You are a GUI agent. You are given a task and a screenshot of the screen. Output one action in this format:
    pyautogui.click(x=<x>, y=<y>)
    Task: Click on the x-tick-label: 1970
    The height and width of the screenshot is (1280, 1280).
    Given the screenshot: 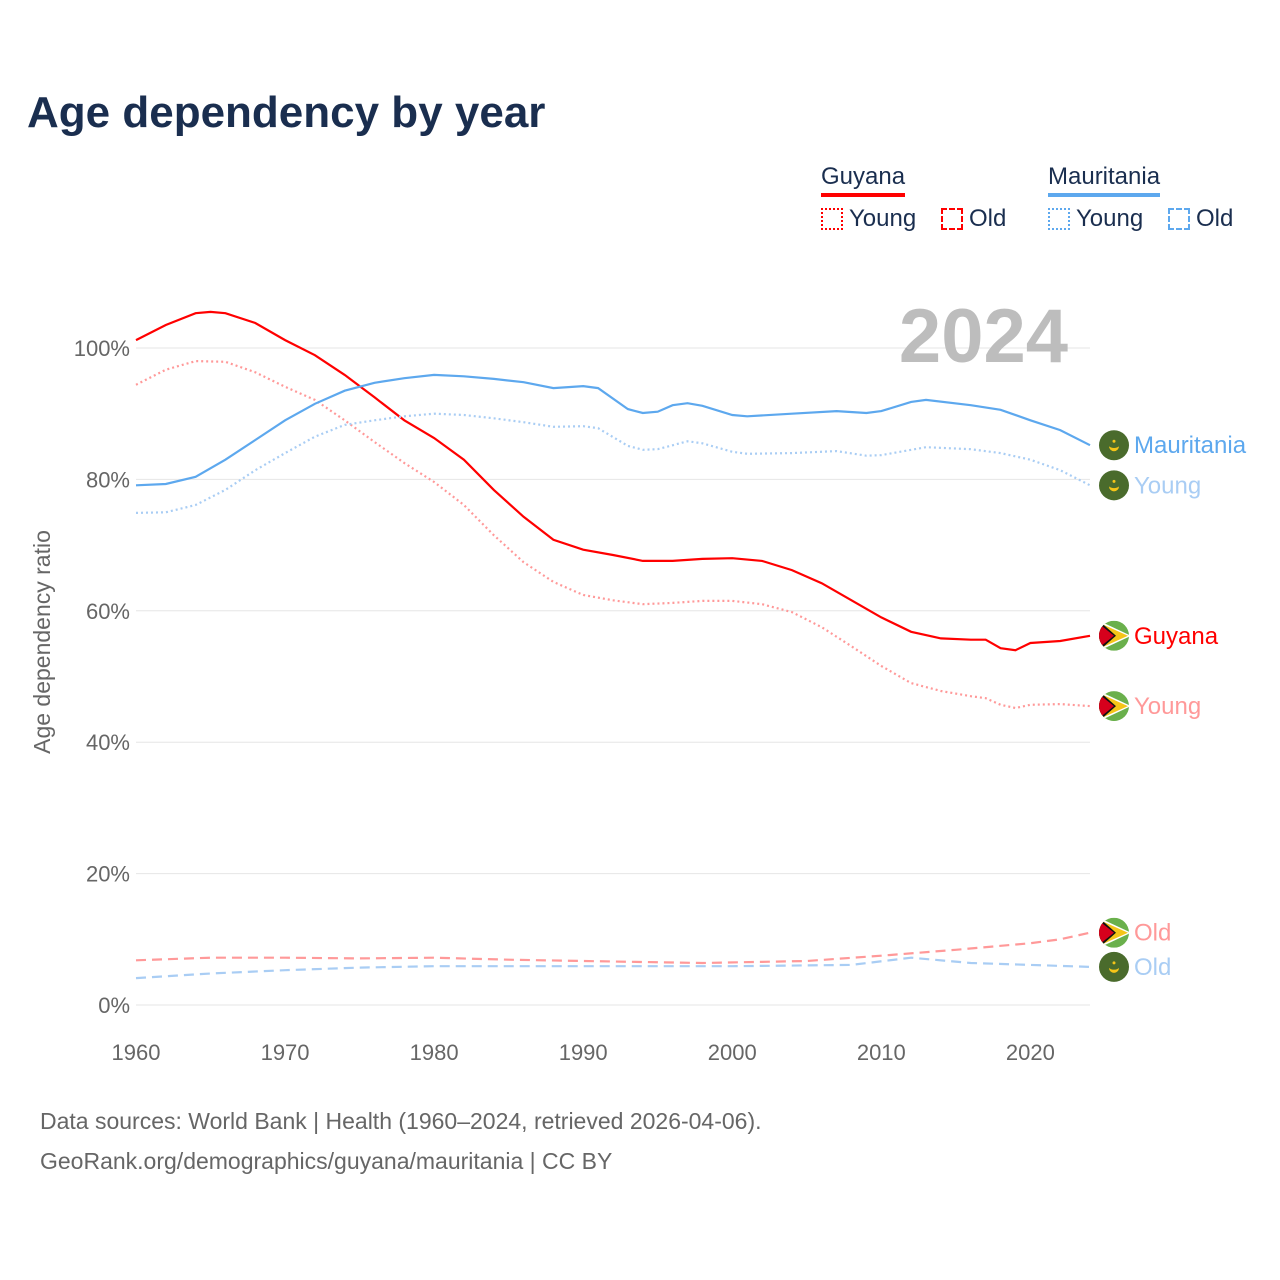 What is the action you would take?
    pyautogui.click(x=285, y=1052)
    